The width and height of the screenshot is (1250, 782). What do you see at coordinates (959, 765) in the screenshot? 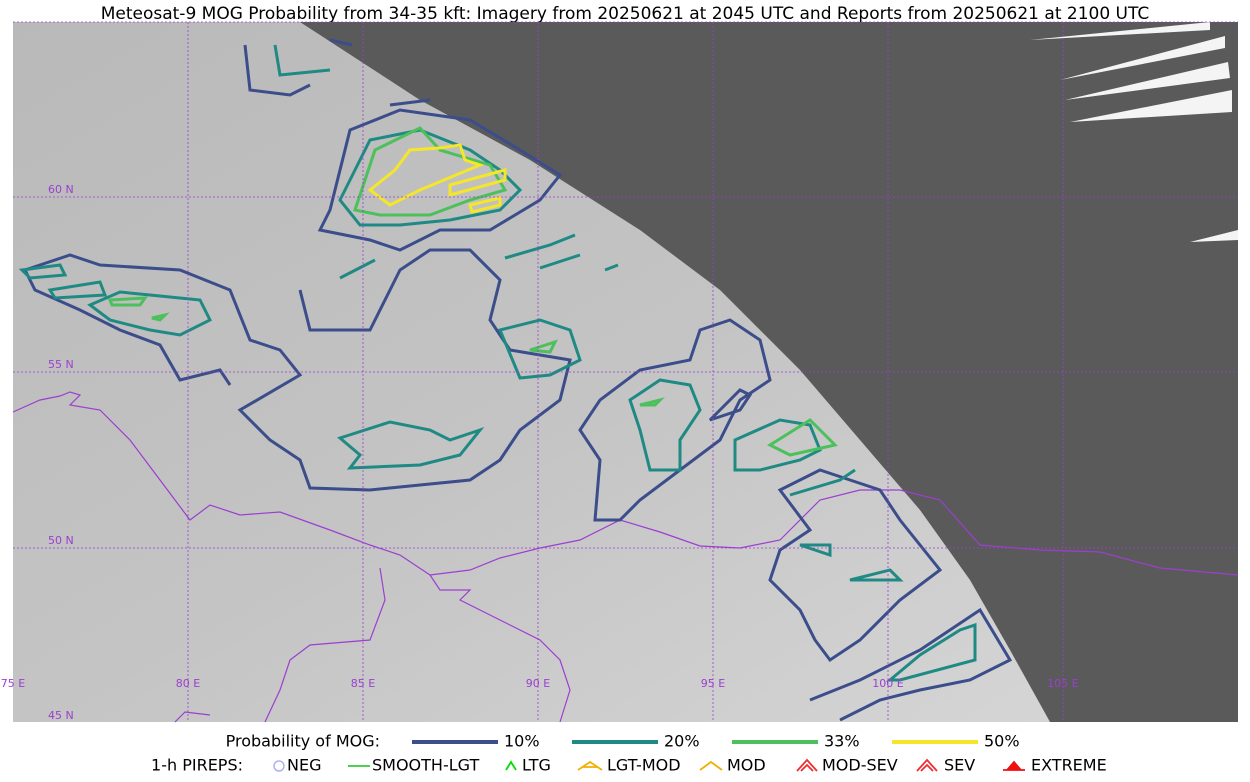
I see `pirep-label: SEV` at bounding box center [959, 765].